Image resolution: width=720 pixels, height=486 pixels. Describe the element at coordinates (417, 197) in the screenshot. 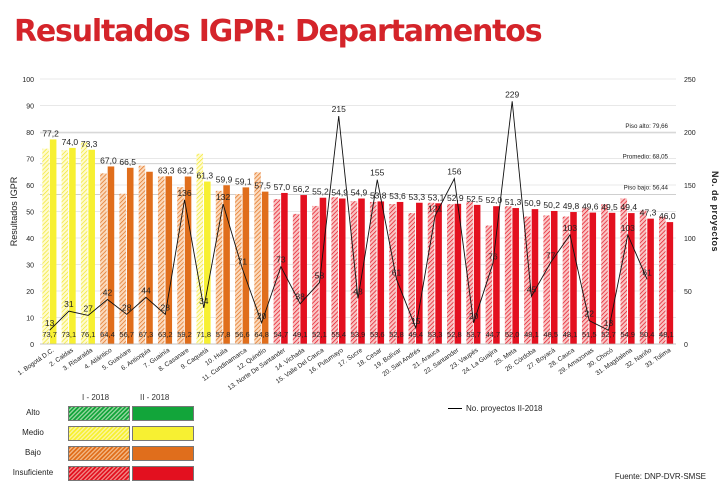

I see `data-label-ii-2018: 53,3` at that location.